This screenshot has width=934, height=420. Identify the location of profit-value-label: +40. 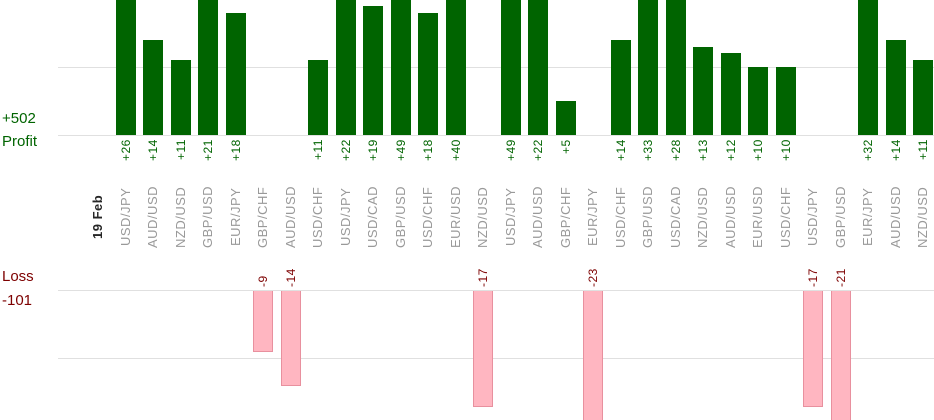
(455, 150).